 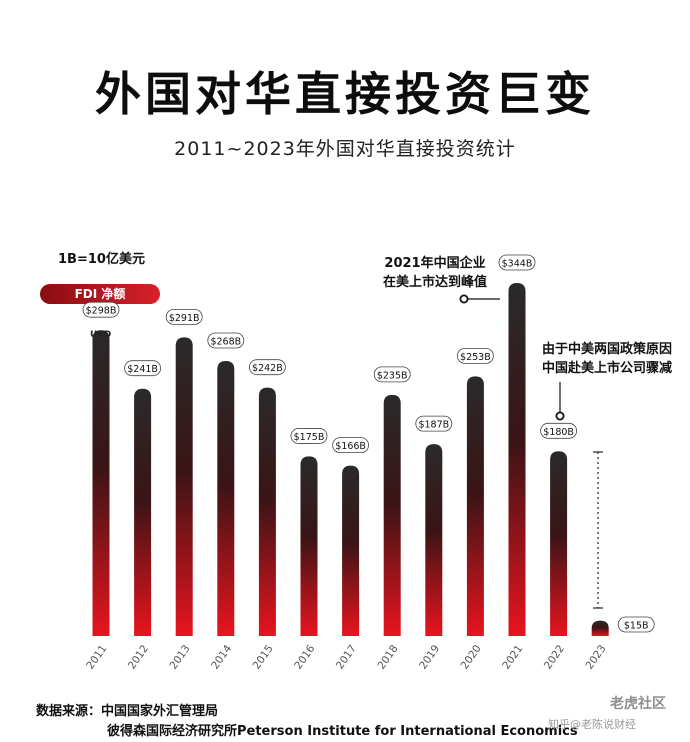 I want to click on usd-label: USD, so click(x=100, y=335).